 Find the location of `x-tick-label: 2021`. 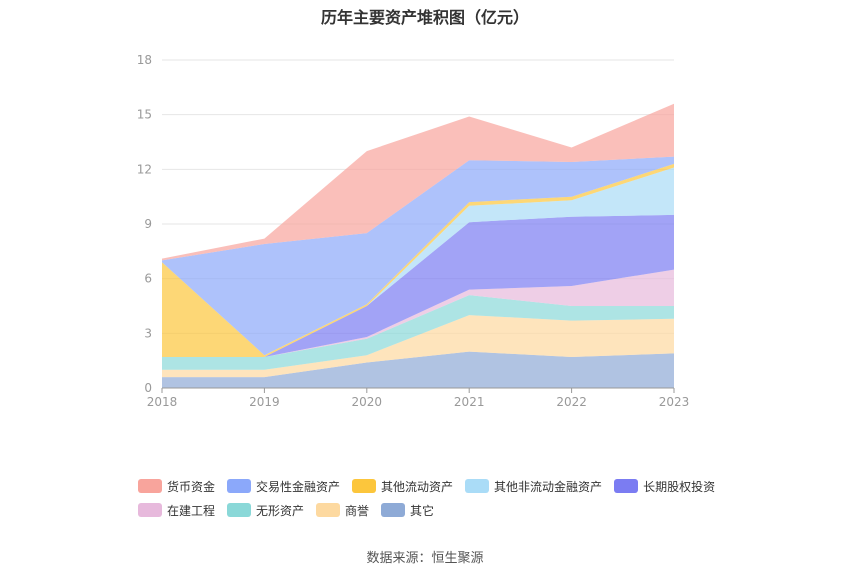

x-tick-label: 2021 is located at coordinates (469, 402).